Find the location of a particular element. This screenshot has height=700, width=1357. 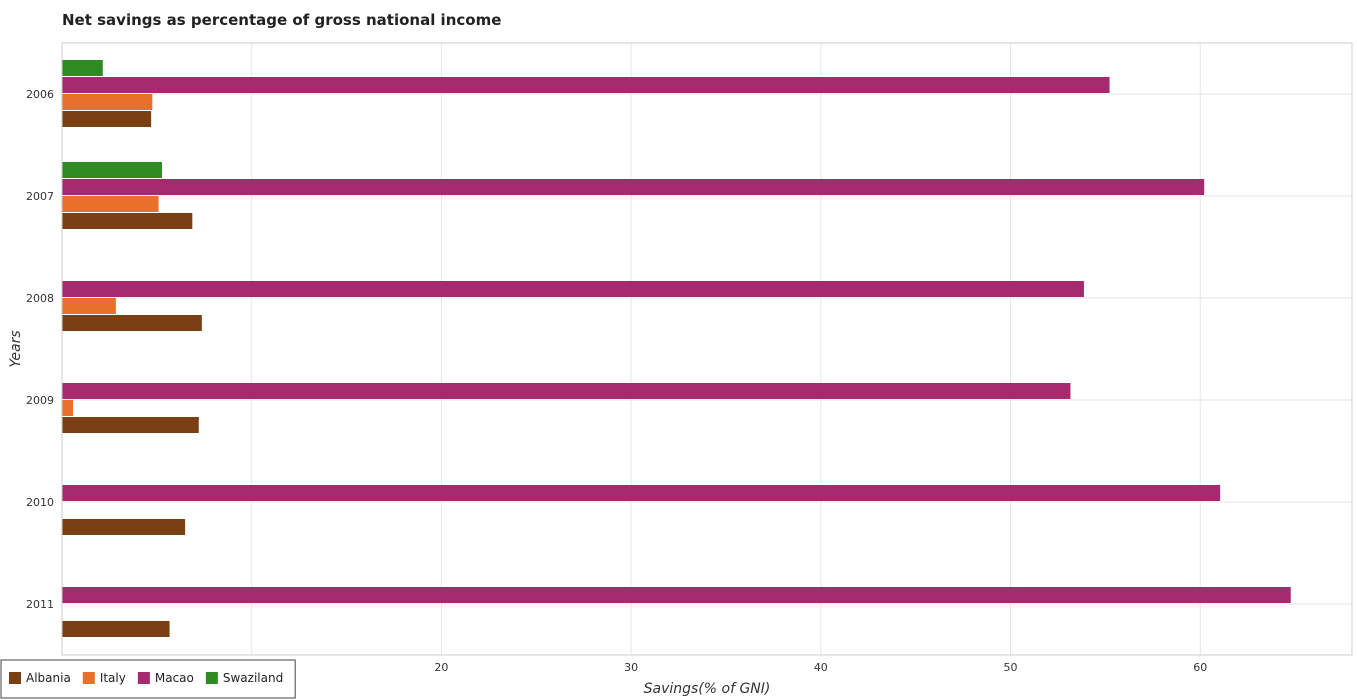

bar-italy-2009 is located at coordinates (68, 408).